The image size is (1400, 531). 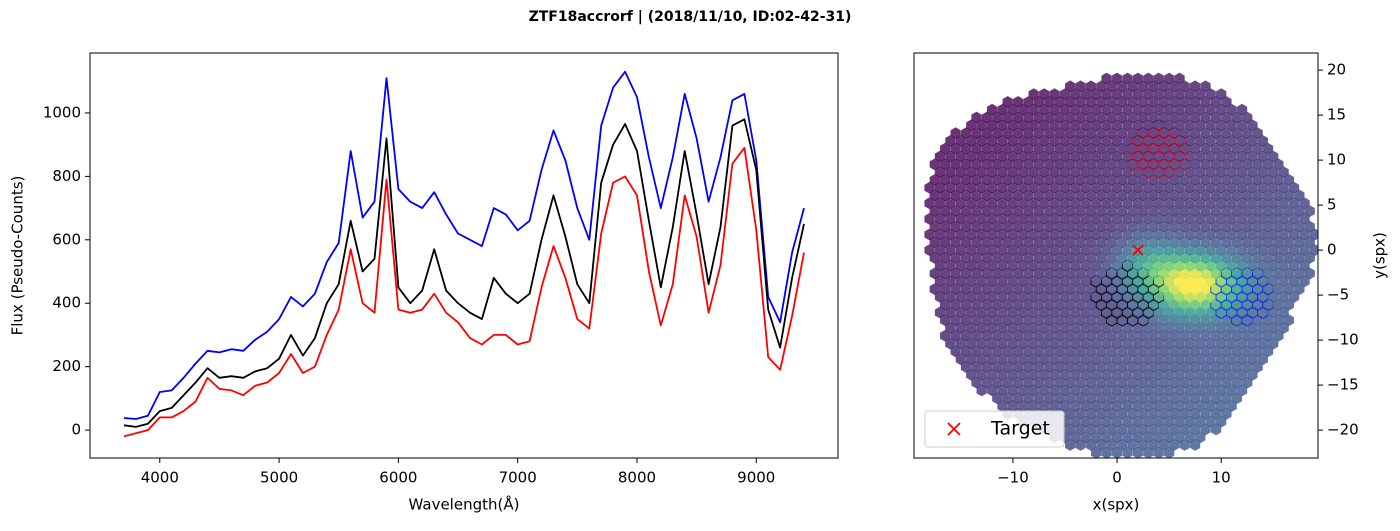 What do you see at coordinates (518, 478) in the screenshot?
I see `x-tick-label: 7000` at bounding box center [518, 478].